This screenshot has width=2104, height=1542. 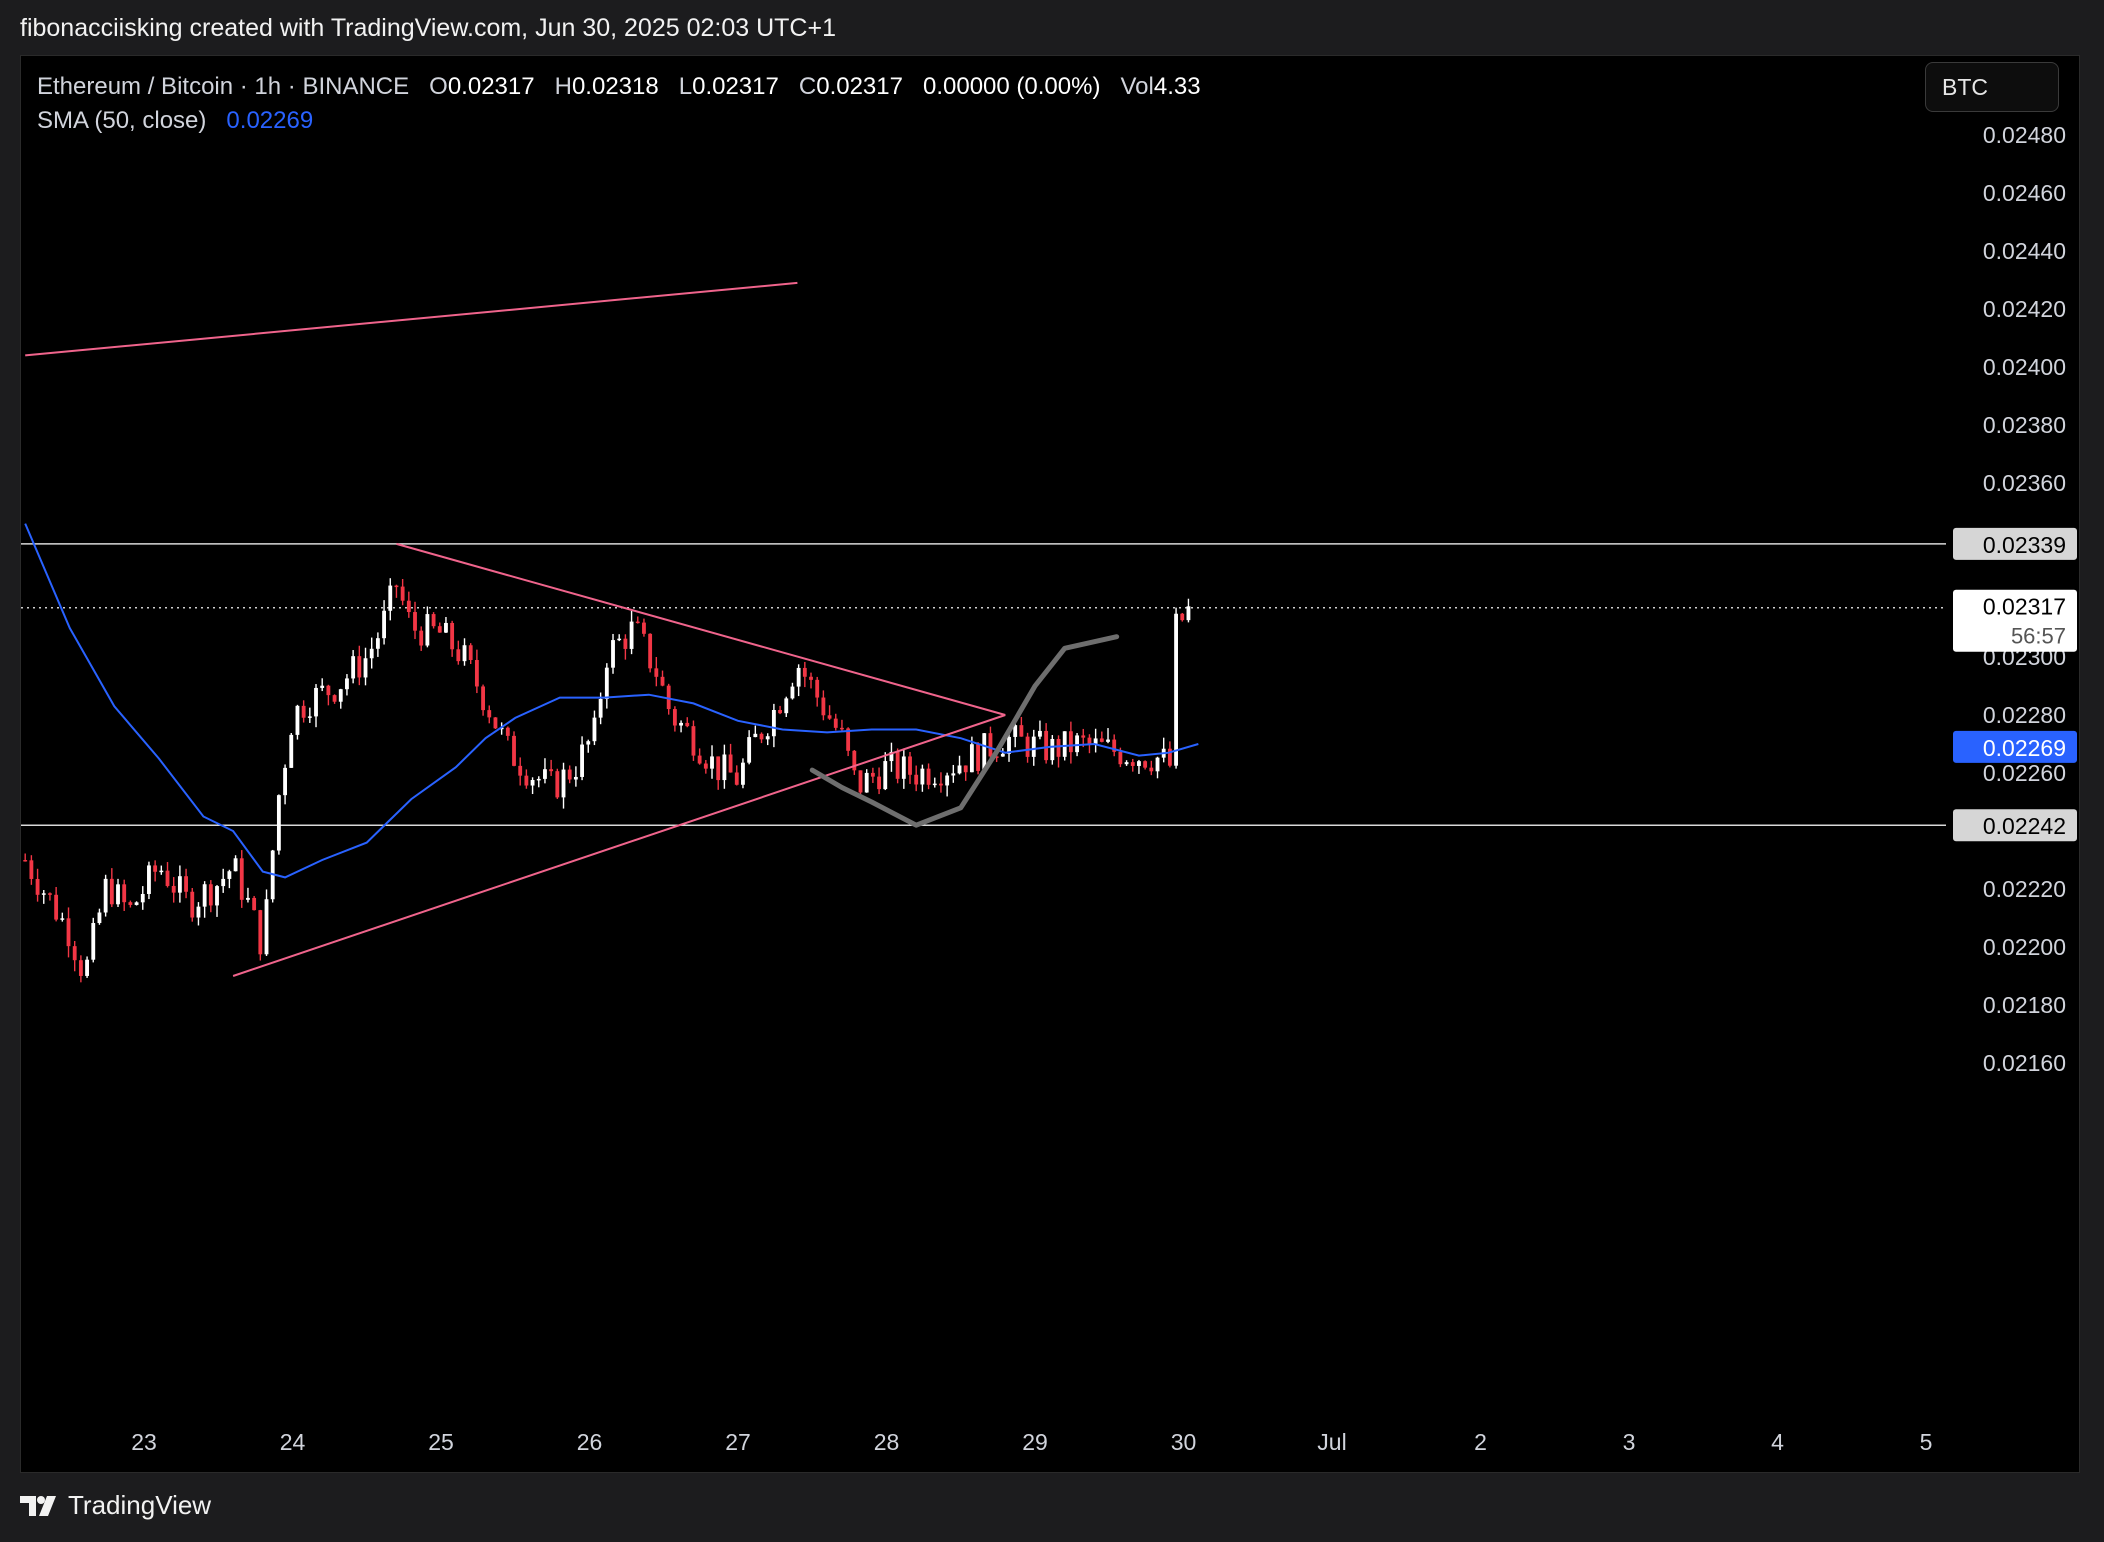 What do you see at coordinates (2024, 193) in the screenshot?
I see `y-tick-label: 0.02460` at bounding box center [2024, 193].